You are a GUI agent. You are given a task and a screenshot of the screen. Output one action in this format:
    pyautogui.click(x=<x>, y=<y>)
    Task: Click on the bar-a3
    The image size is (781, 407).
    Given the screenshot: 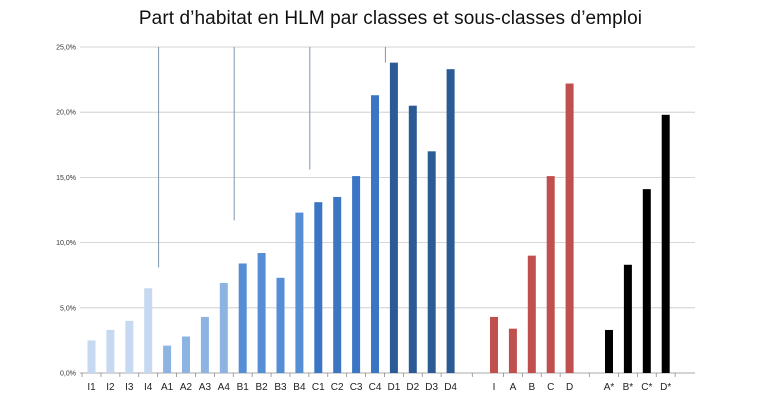 What is the action you would take?
    pyautogui.click(x=204, y=344)
    